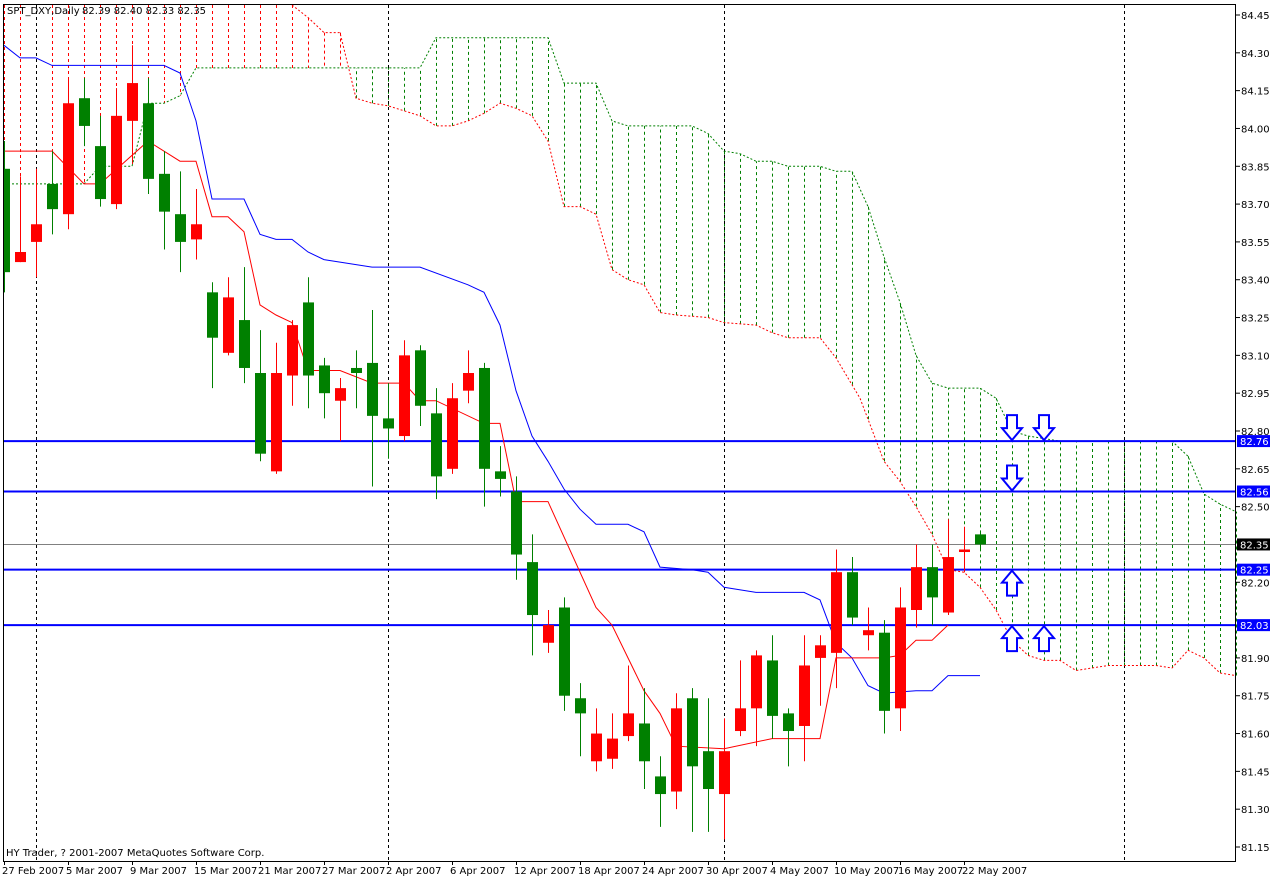 This screenshot has height=878, width=1274. Describe the element at coordinates (1255, 205) in the screenshot. I see `y-tick-label: 83.70` at that location.